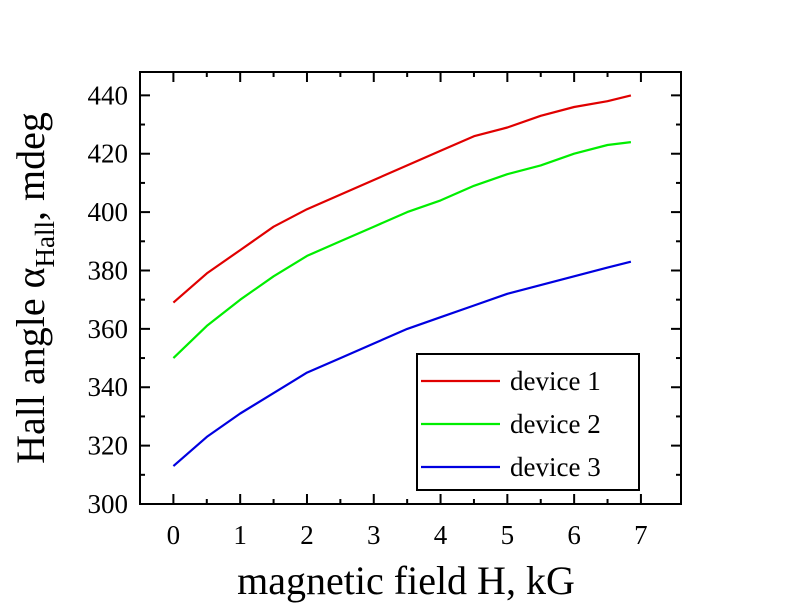  What do you see at coordinates (374, 535) in the screenshot?
I see `x-tick-label-3: 3` at bounding box center [374, 535].